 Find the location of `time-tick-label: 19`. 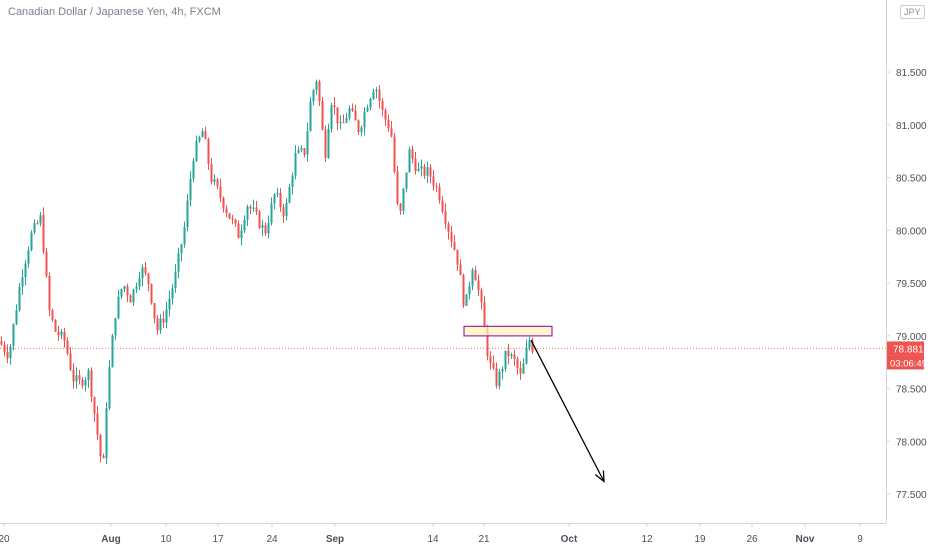

time-tick-label: 19 is located at coordinates (700, 539).